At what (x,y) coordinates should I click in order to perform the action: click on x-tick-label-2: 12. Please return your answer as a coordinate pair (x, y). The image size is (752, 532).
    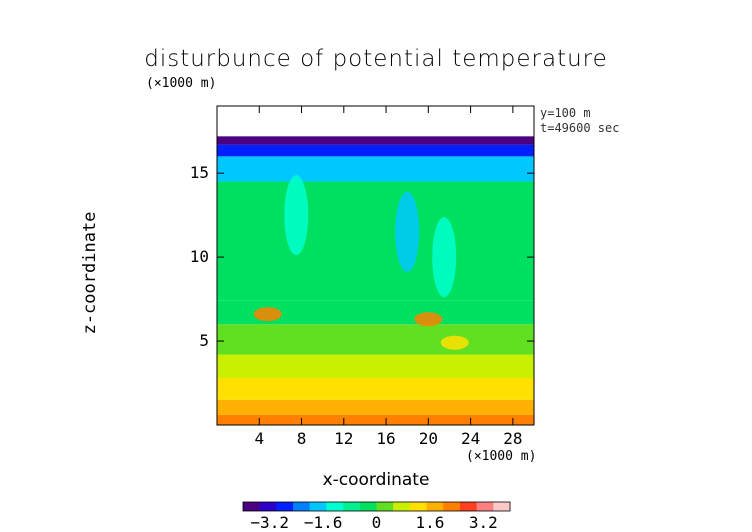
    Looking at the image, I should click on (343, 438).